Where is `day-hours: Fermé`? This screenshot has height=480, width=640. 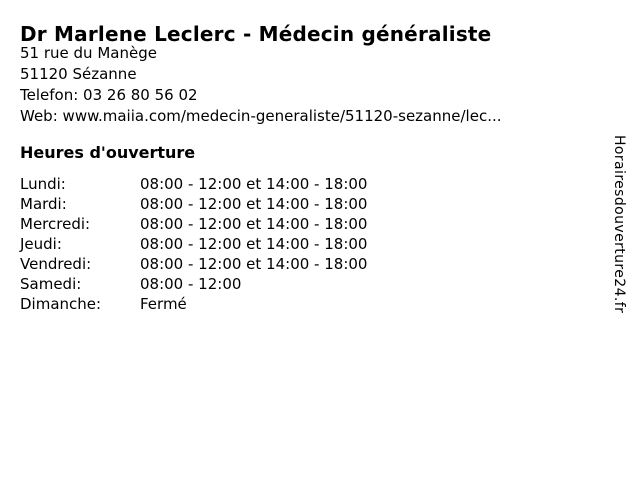
day-hours: Fermé is located at coordinates (163, 304).